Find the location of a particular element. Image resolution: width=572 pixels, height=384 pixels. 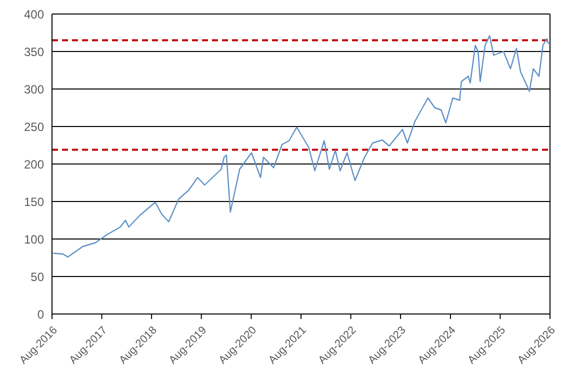

y-tick-label: 200 is located at coordinates (34, 164).